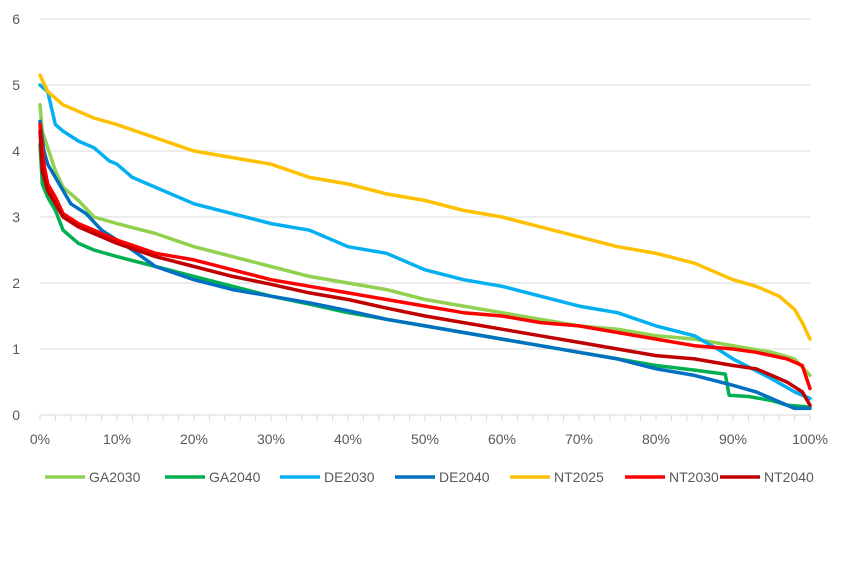 The width and height of the screenshot is (850, 578). Describe the element at coordinates (464, 477) in the screenshot. I see `legend-label-de2040: DE2040` at that location.